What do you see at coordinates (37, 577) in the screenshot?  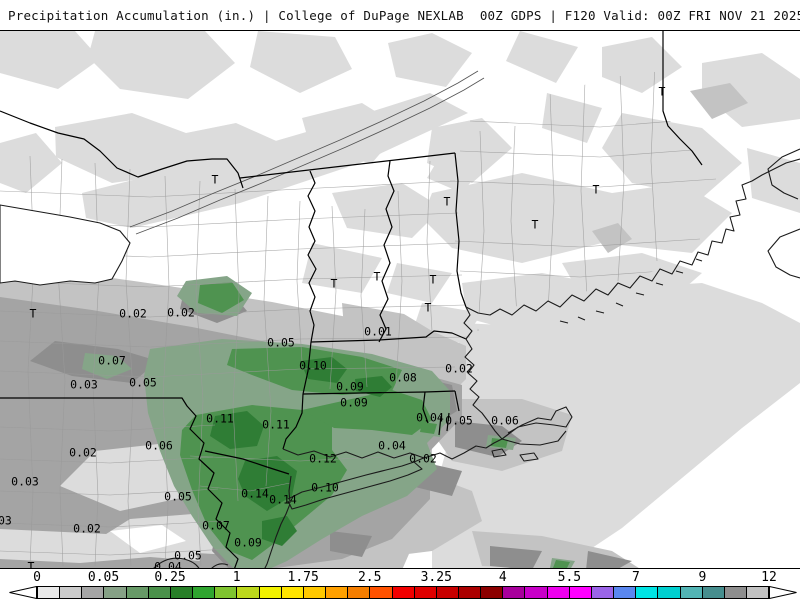 I see `colorbar-tick-label: 0` at bounding box center [37, 577].